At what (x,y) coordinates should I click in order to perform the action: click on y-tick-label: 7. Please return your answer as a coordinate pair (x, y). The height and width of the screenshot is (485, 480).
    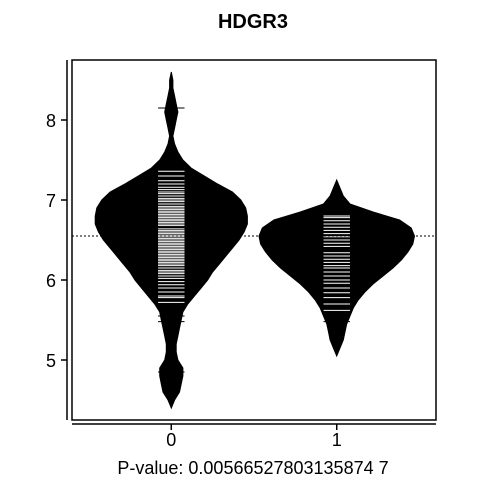
    Looking at the image, I should click on (51, 201).